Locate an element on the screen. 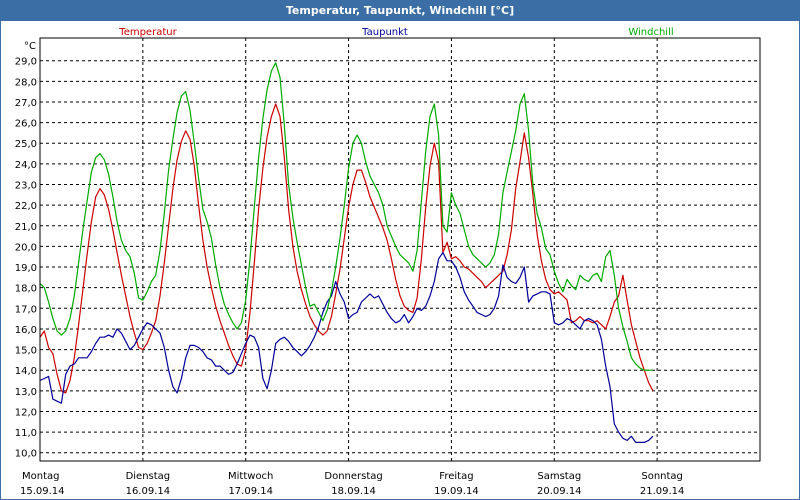 The height and width of the screenshot is (500, 800). y-axis-unit: °C is located at coordinates (30, 46).